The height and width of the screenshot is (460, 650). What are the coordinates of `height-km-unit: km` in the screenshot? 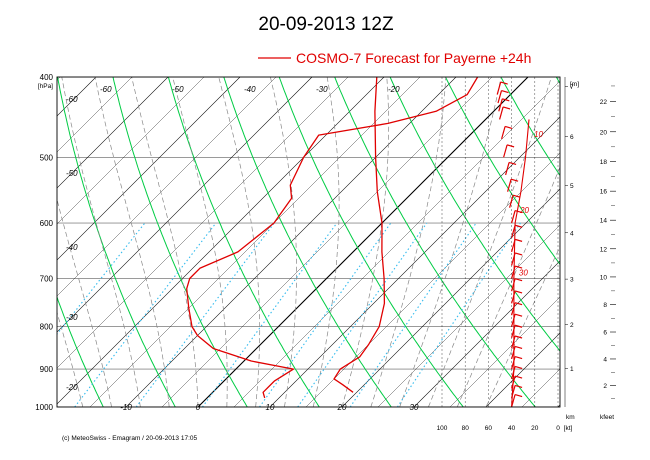 It's located at (570, 417).